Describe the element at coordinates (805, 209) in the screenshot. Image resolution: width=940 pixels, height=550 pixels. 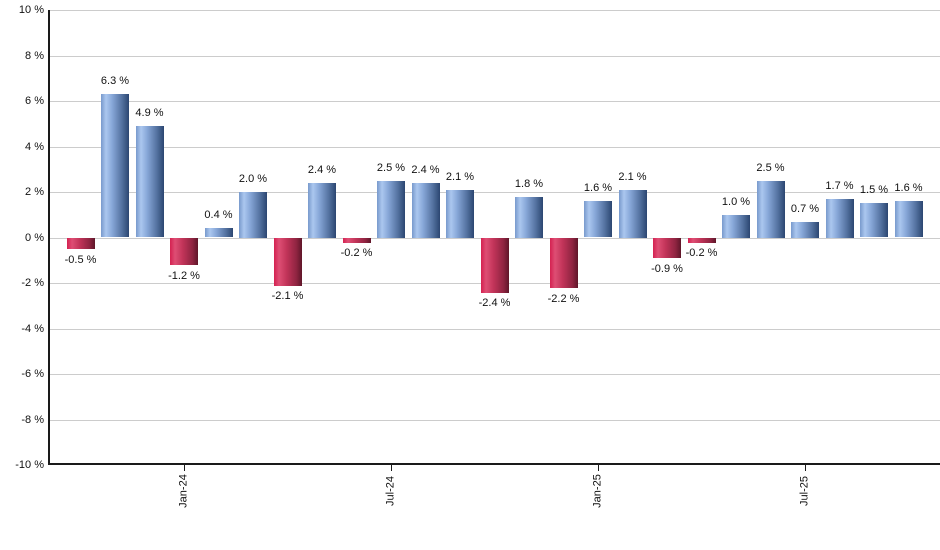
I see `bar-value-label: 0.7 %` at that location.